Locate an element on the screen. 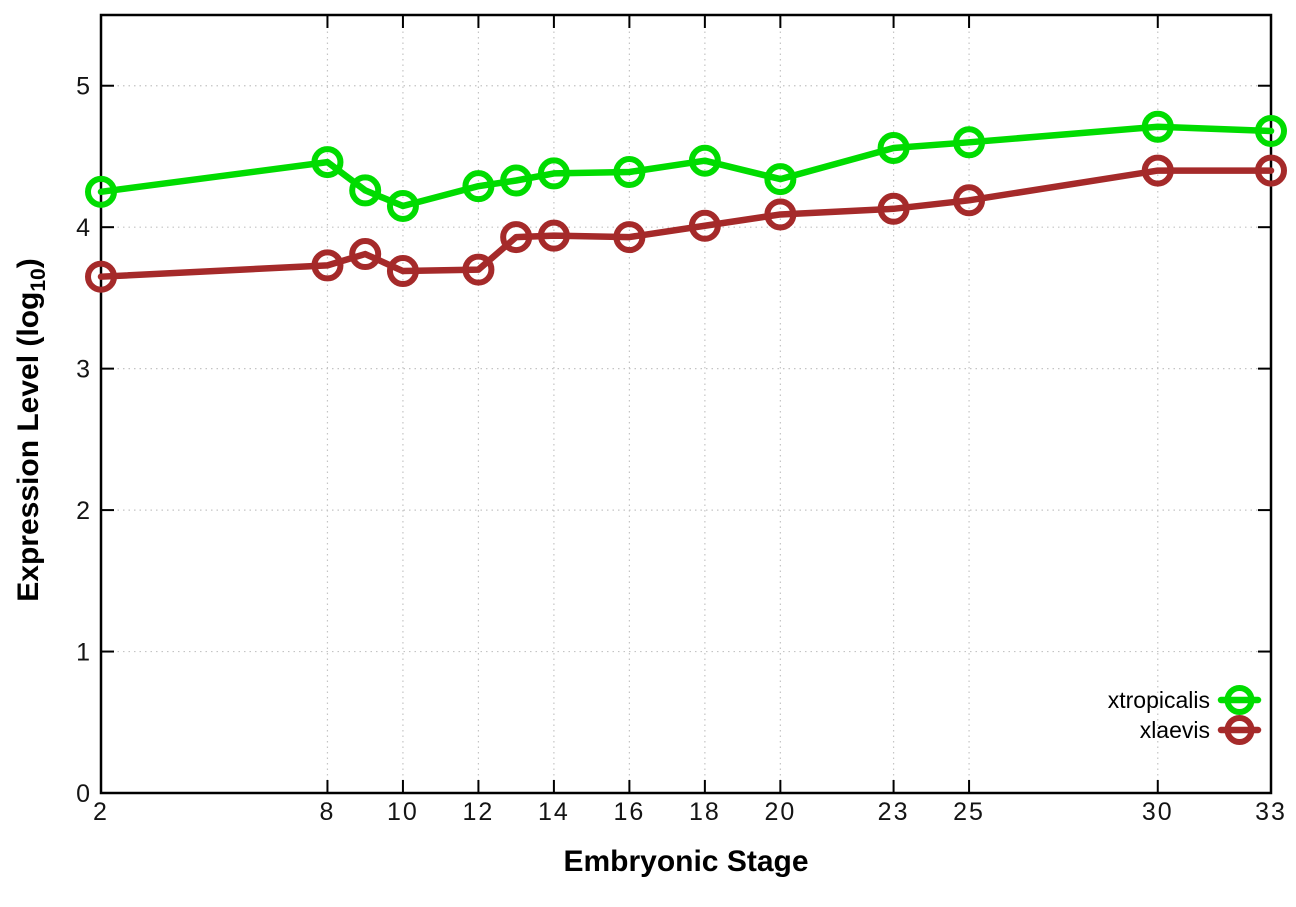 Image resolution: width=1296 pixels, height=907 pixels. x-tick-label: 30 is located at coordinates (1158, 812).